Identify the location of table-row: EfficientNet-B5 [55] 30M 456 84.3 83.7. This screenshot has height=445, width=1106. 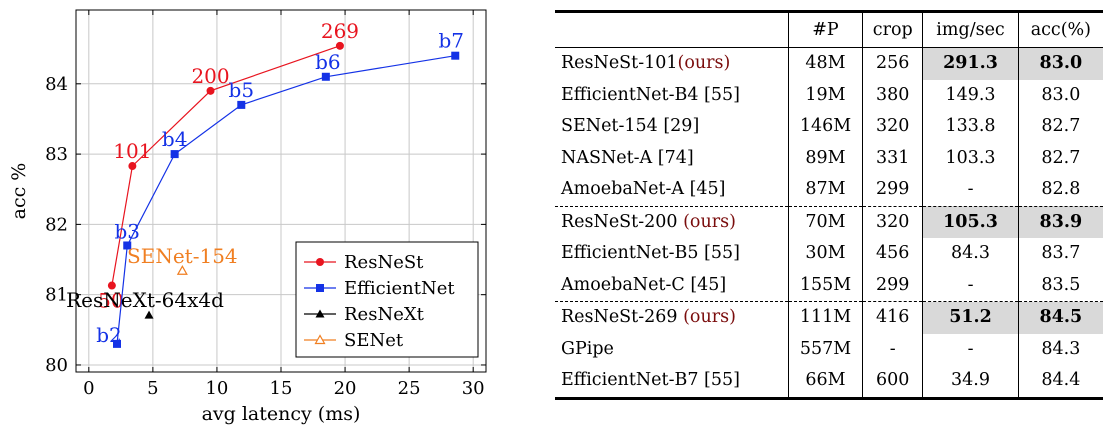
(829, 254).